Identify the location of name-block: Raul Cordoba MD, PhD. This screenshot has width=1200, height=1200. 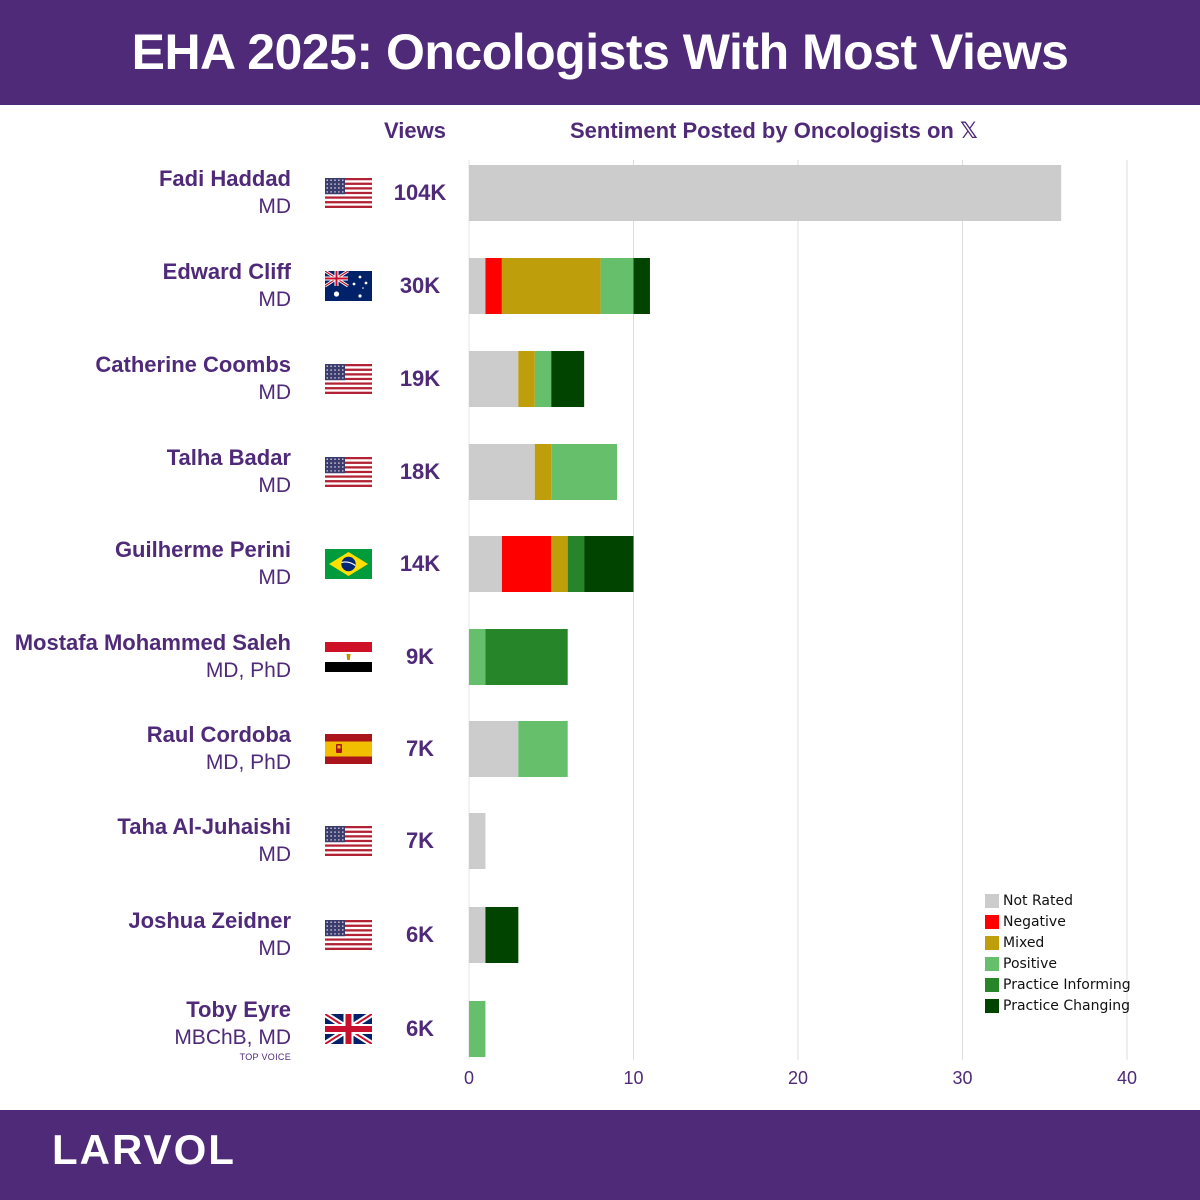
(146, 749).